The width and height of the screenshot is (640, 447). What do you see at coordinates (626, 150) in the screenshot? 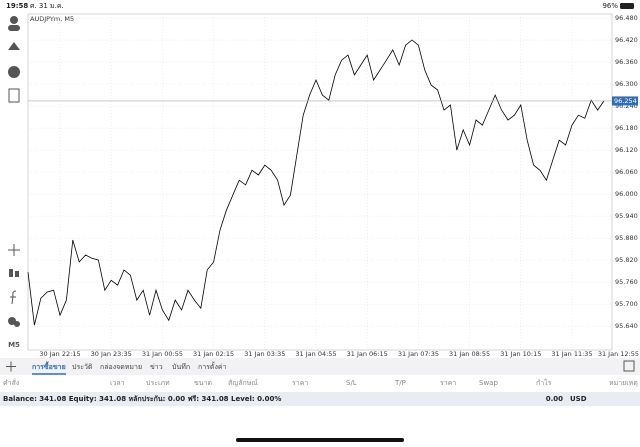
I see `y-tick-label: 96.120` at bounding box center [626, 150].